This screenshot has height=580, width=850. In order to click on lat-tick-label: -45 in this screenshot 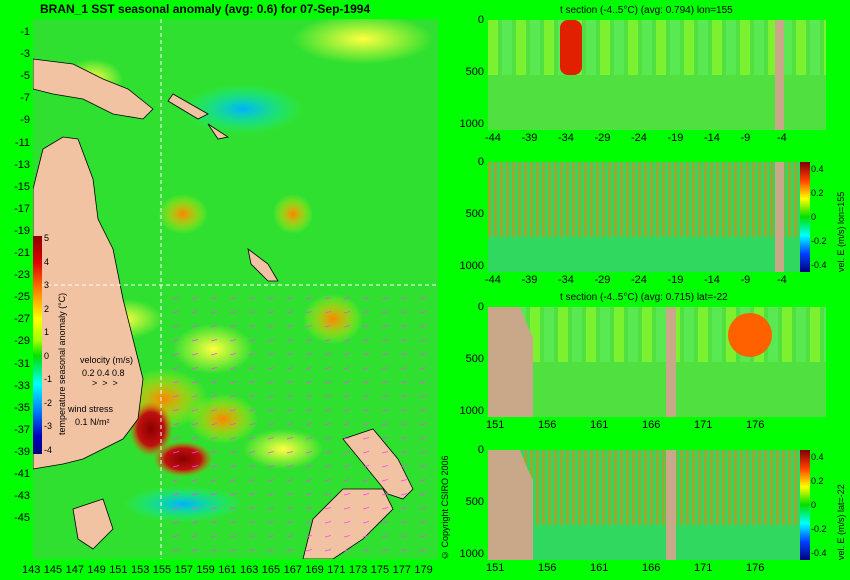, I will do `click(22, 518)`.